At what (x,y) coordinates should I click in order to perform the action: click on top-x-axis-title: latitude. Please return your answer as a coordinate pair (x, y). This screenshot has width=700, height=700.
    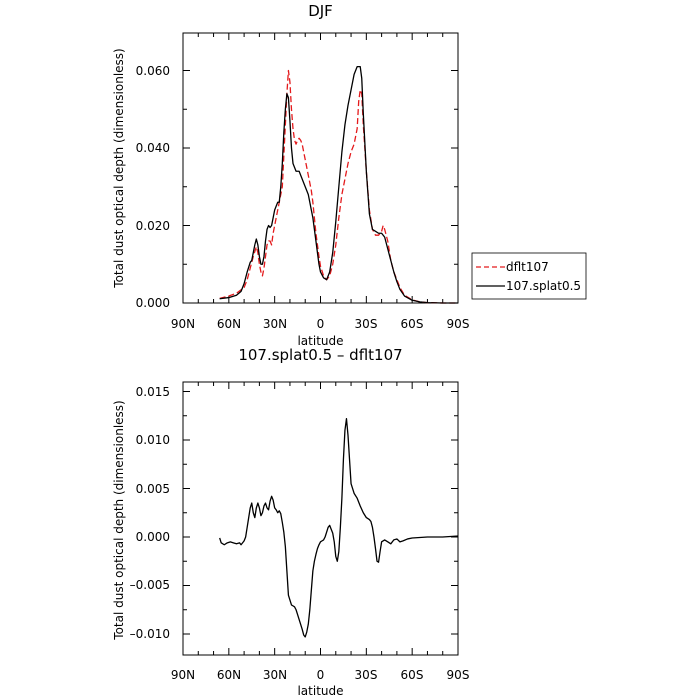
    Looking at the image, I should click on (320, 341).